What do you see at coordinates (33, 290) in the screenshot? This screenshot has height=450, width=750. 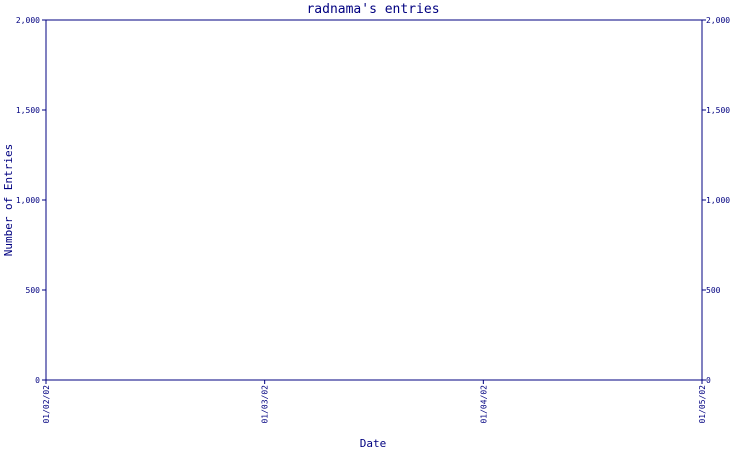 I see `y-tick-label-left: 500` at bounding box center [33, 290].